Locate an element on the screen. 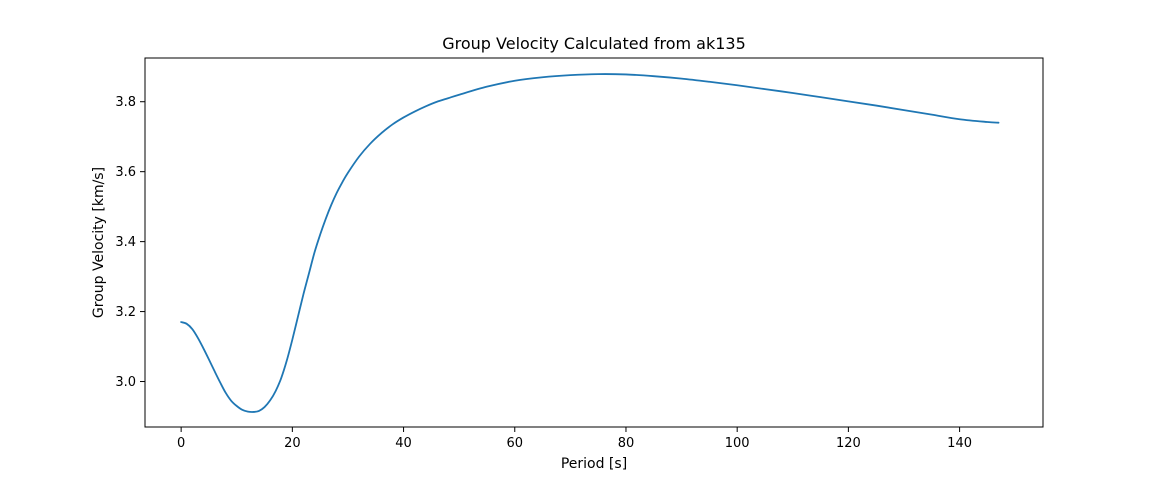 This screenshot has width=1159, height=480. y-tick-label: 3.4 is located at coordinates (125, 242).